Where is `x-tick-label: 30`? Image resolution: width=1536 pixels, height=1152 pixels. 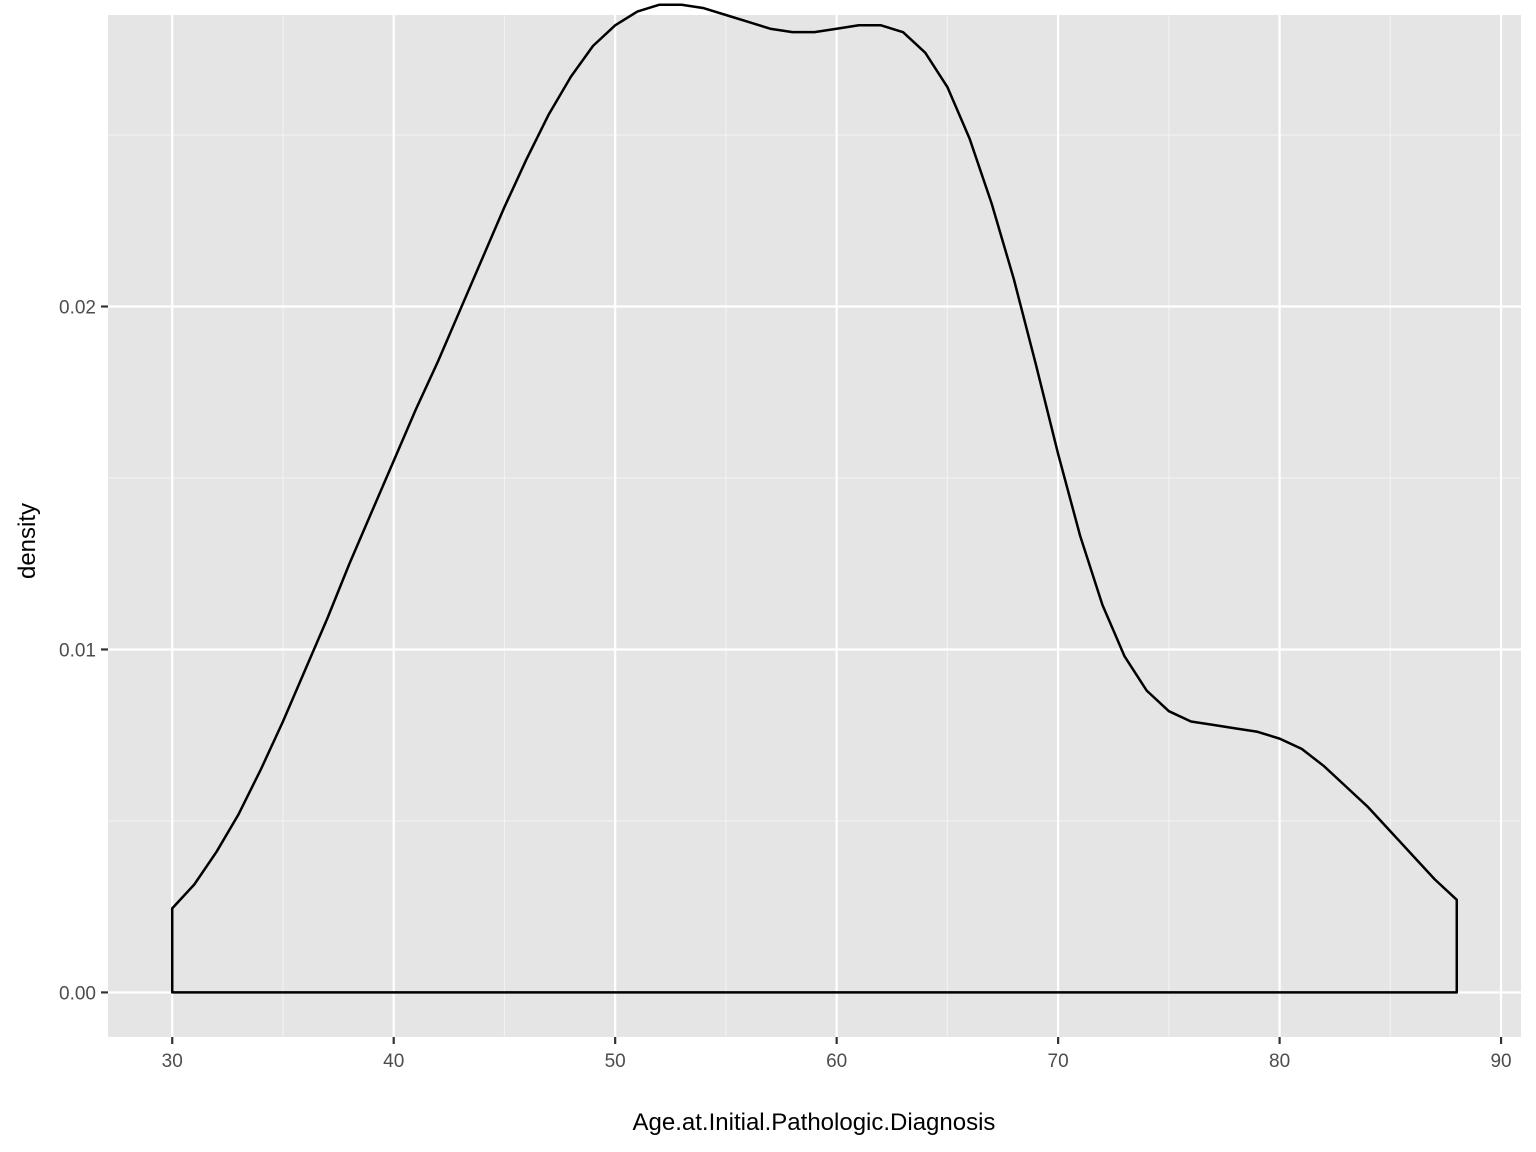 x-tick-label: 30 is located at coordinates (172, 1061).